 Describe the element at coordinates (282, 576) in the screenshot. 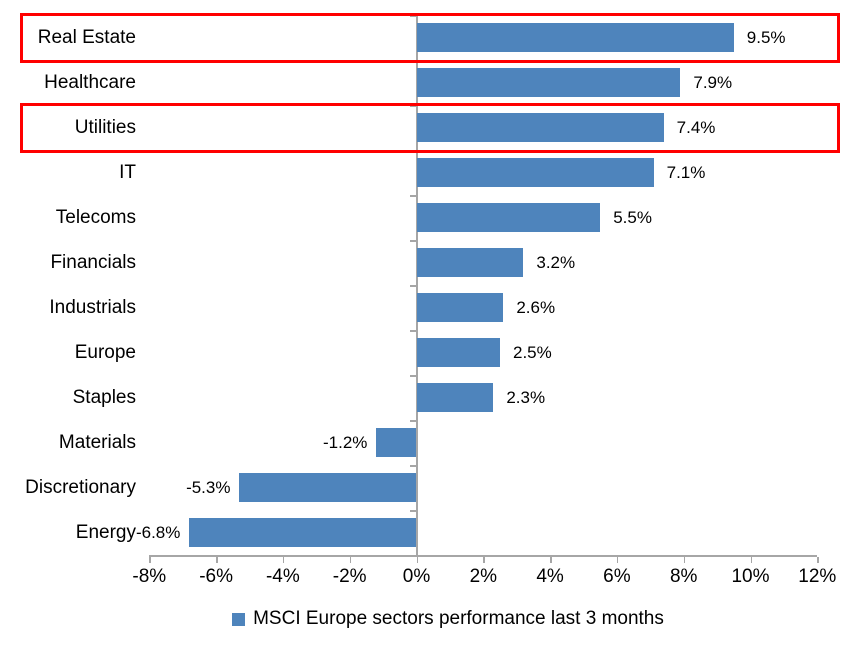

I see `x-tick-label: -4%` at that location.